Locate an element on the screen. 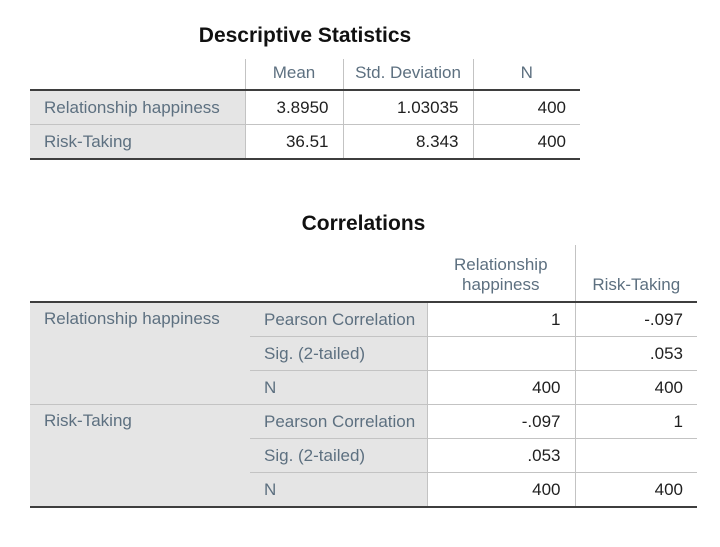 Image resolution: width=720 pixels, height=547 pixels. column-header-relationship-happiness: Relationship happiness is located at coordinates (501, 274).